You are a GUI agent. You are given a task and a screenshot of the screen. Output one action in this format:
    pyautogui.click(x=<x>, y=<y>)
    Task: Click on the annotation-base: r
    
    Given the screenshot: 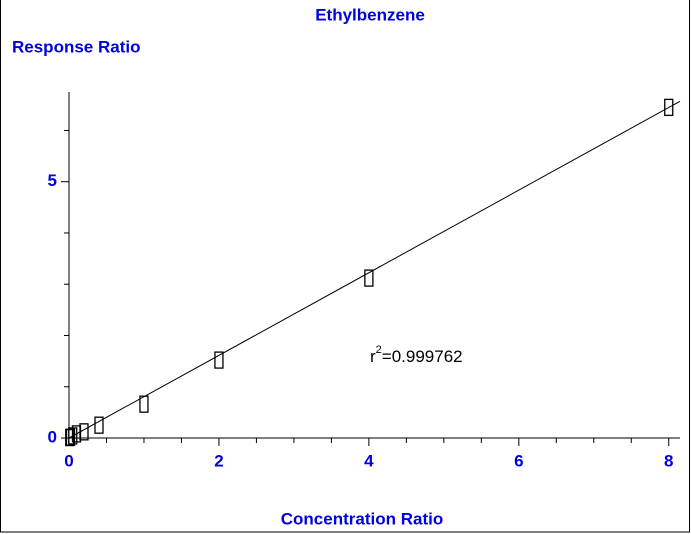 What is the action you would take?
    pyautogui.click(x=373, y=356)
    